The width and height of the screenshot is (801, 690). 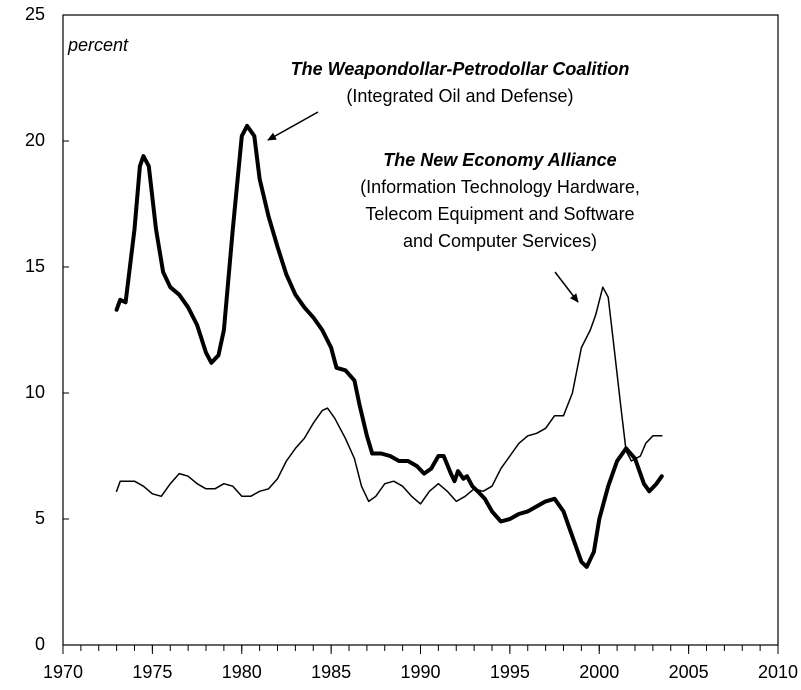 I want to click on x-tick-label: 1975, so click(x=152, y=672).